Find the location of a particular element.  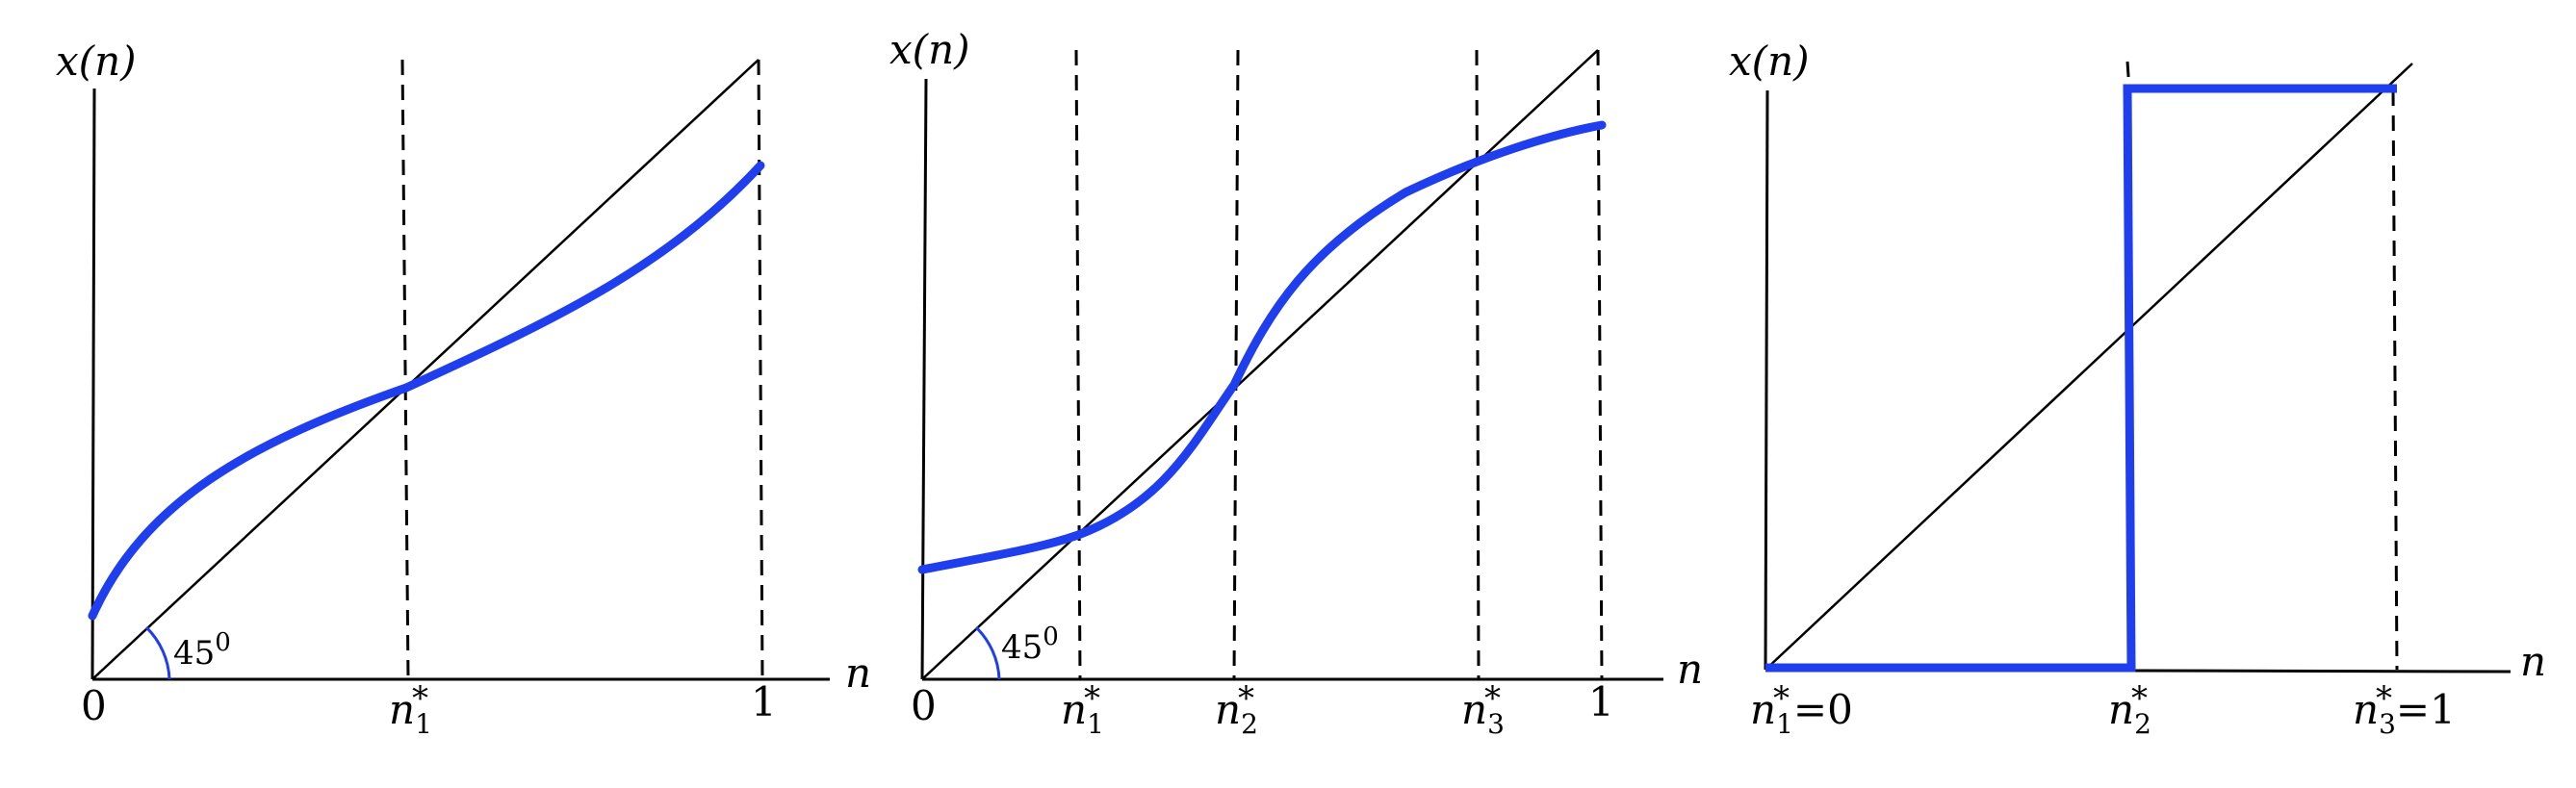

panel-3-tick-n1: n1=0 is located at coordinates (1802, 713).